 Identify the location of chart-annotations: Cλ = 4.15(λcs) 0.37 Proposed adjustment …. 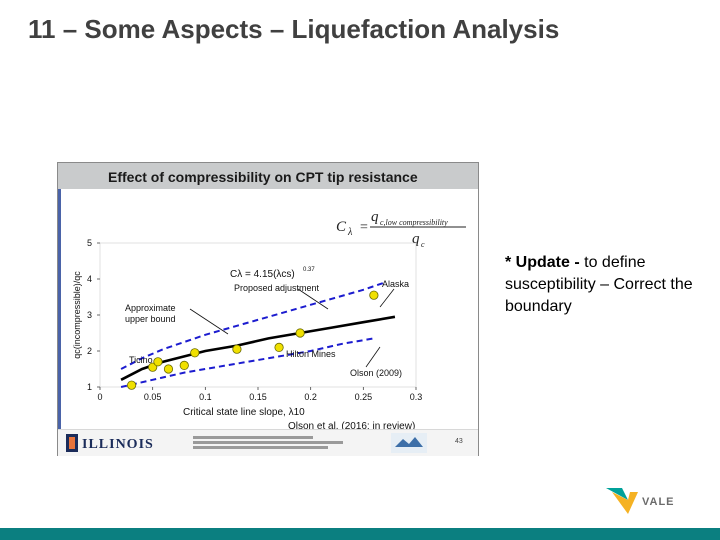
(270, 348).